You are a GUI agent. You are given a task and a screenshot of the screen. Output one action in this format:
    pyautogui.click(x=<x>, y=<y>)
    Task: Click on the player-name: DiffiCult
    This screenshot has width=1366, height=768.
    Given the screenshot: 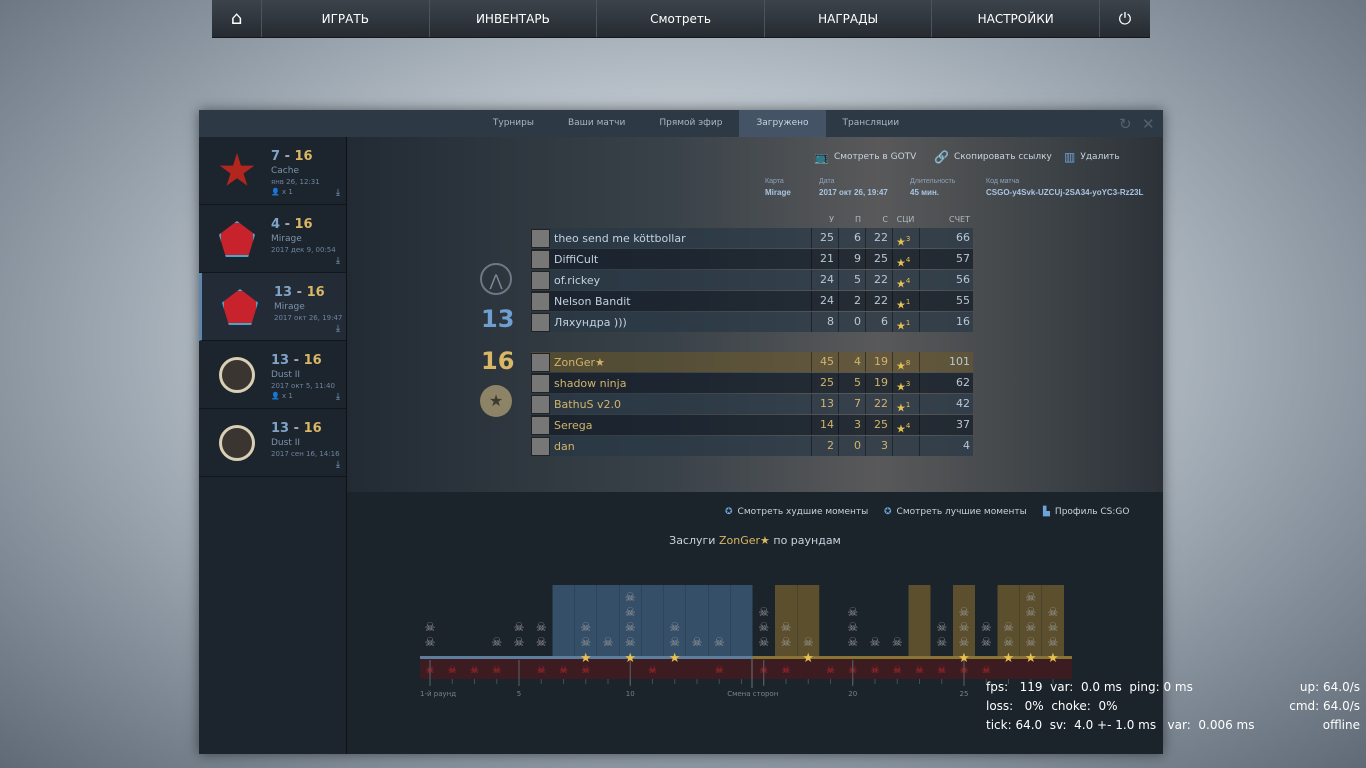 What is the action you would take?
    pyautogui.click(x=576, y=259)
    